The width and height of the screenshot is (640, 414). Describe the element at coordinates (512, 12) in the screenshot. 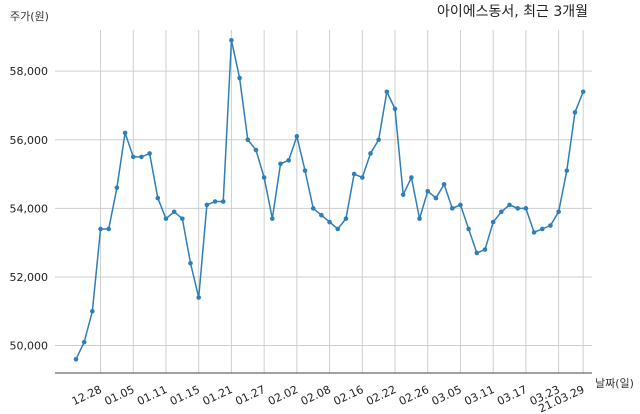

I see `chart-title: 아이에스동서, 최근 3개월` at that location.